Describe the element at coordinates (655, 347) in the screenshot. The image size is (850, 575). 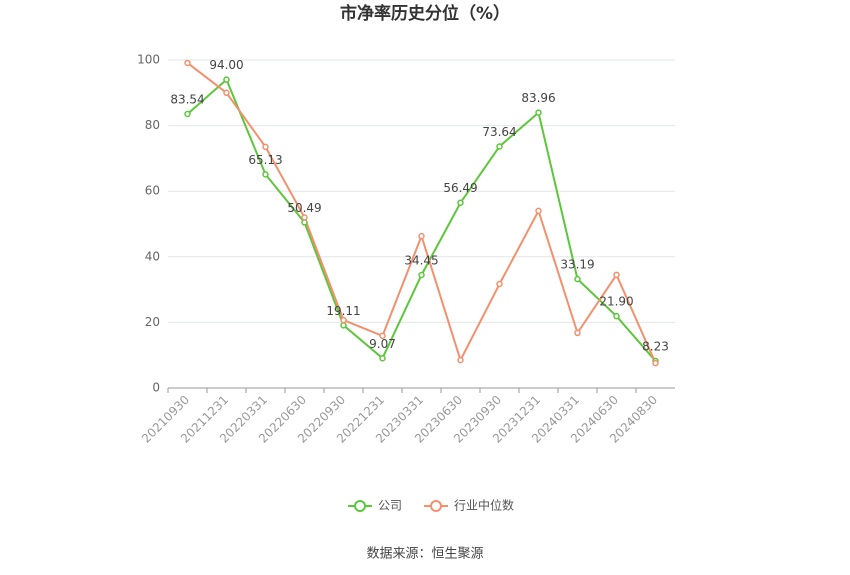
I see `data-label: 8.23` at that location.